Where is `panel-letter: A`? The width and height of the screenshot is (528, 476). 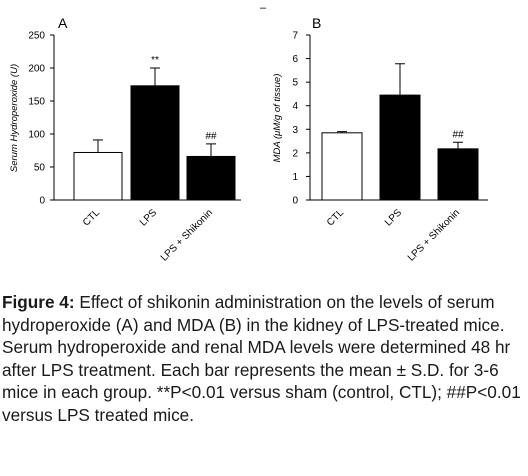 panel-letter: A is located at coordinates (63, 23).